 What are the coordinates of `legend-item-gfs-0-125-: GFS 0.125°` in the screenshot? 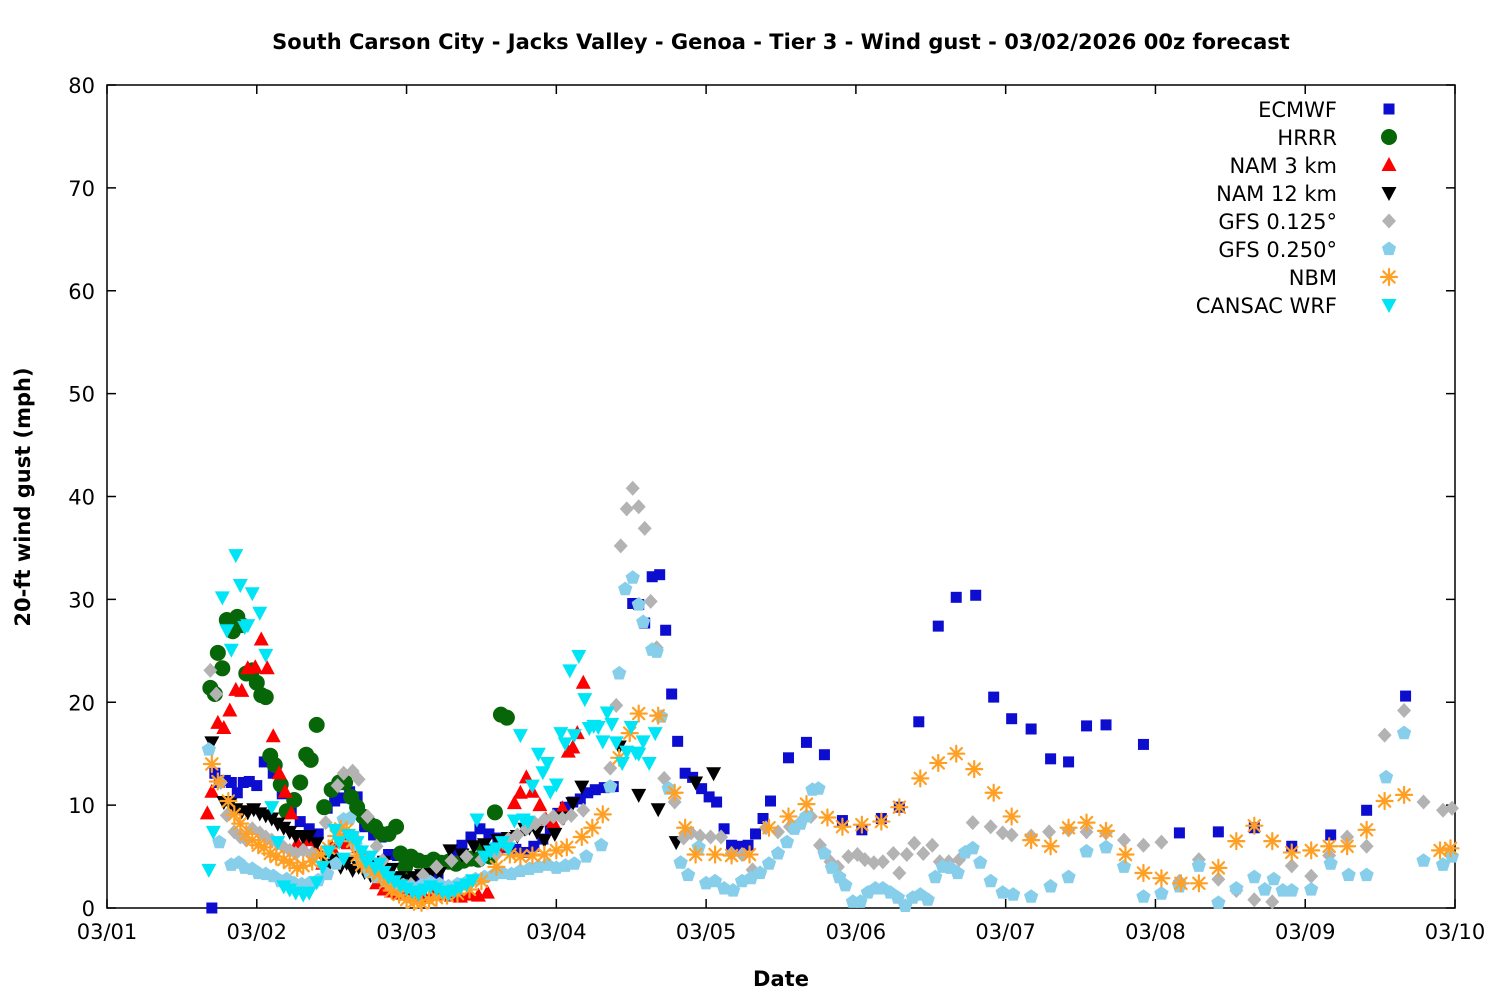 It's located at (1307, 222).